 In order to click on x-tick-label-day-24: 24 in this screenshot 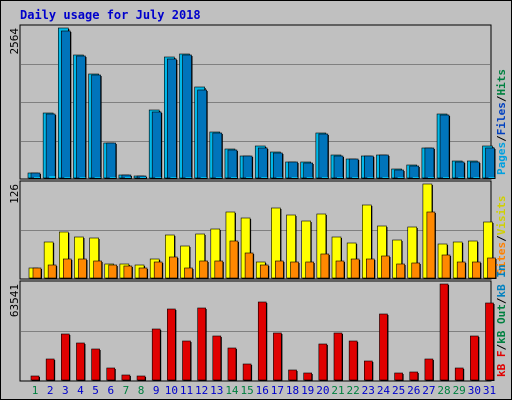, I will do `click(384, 390)`.